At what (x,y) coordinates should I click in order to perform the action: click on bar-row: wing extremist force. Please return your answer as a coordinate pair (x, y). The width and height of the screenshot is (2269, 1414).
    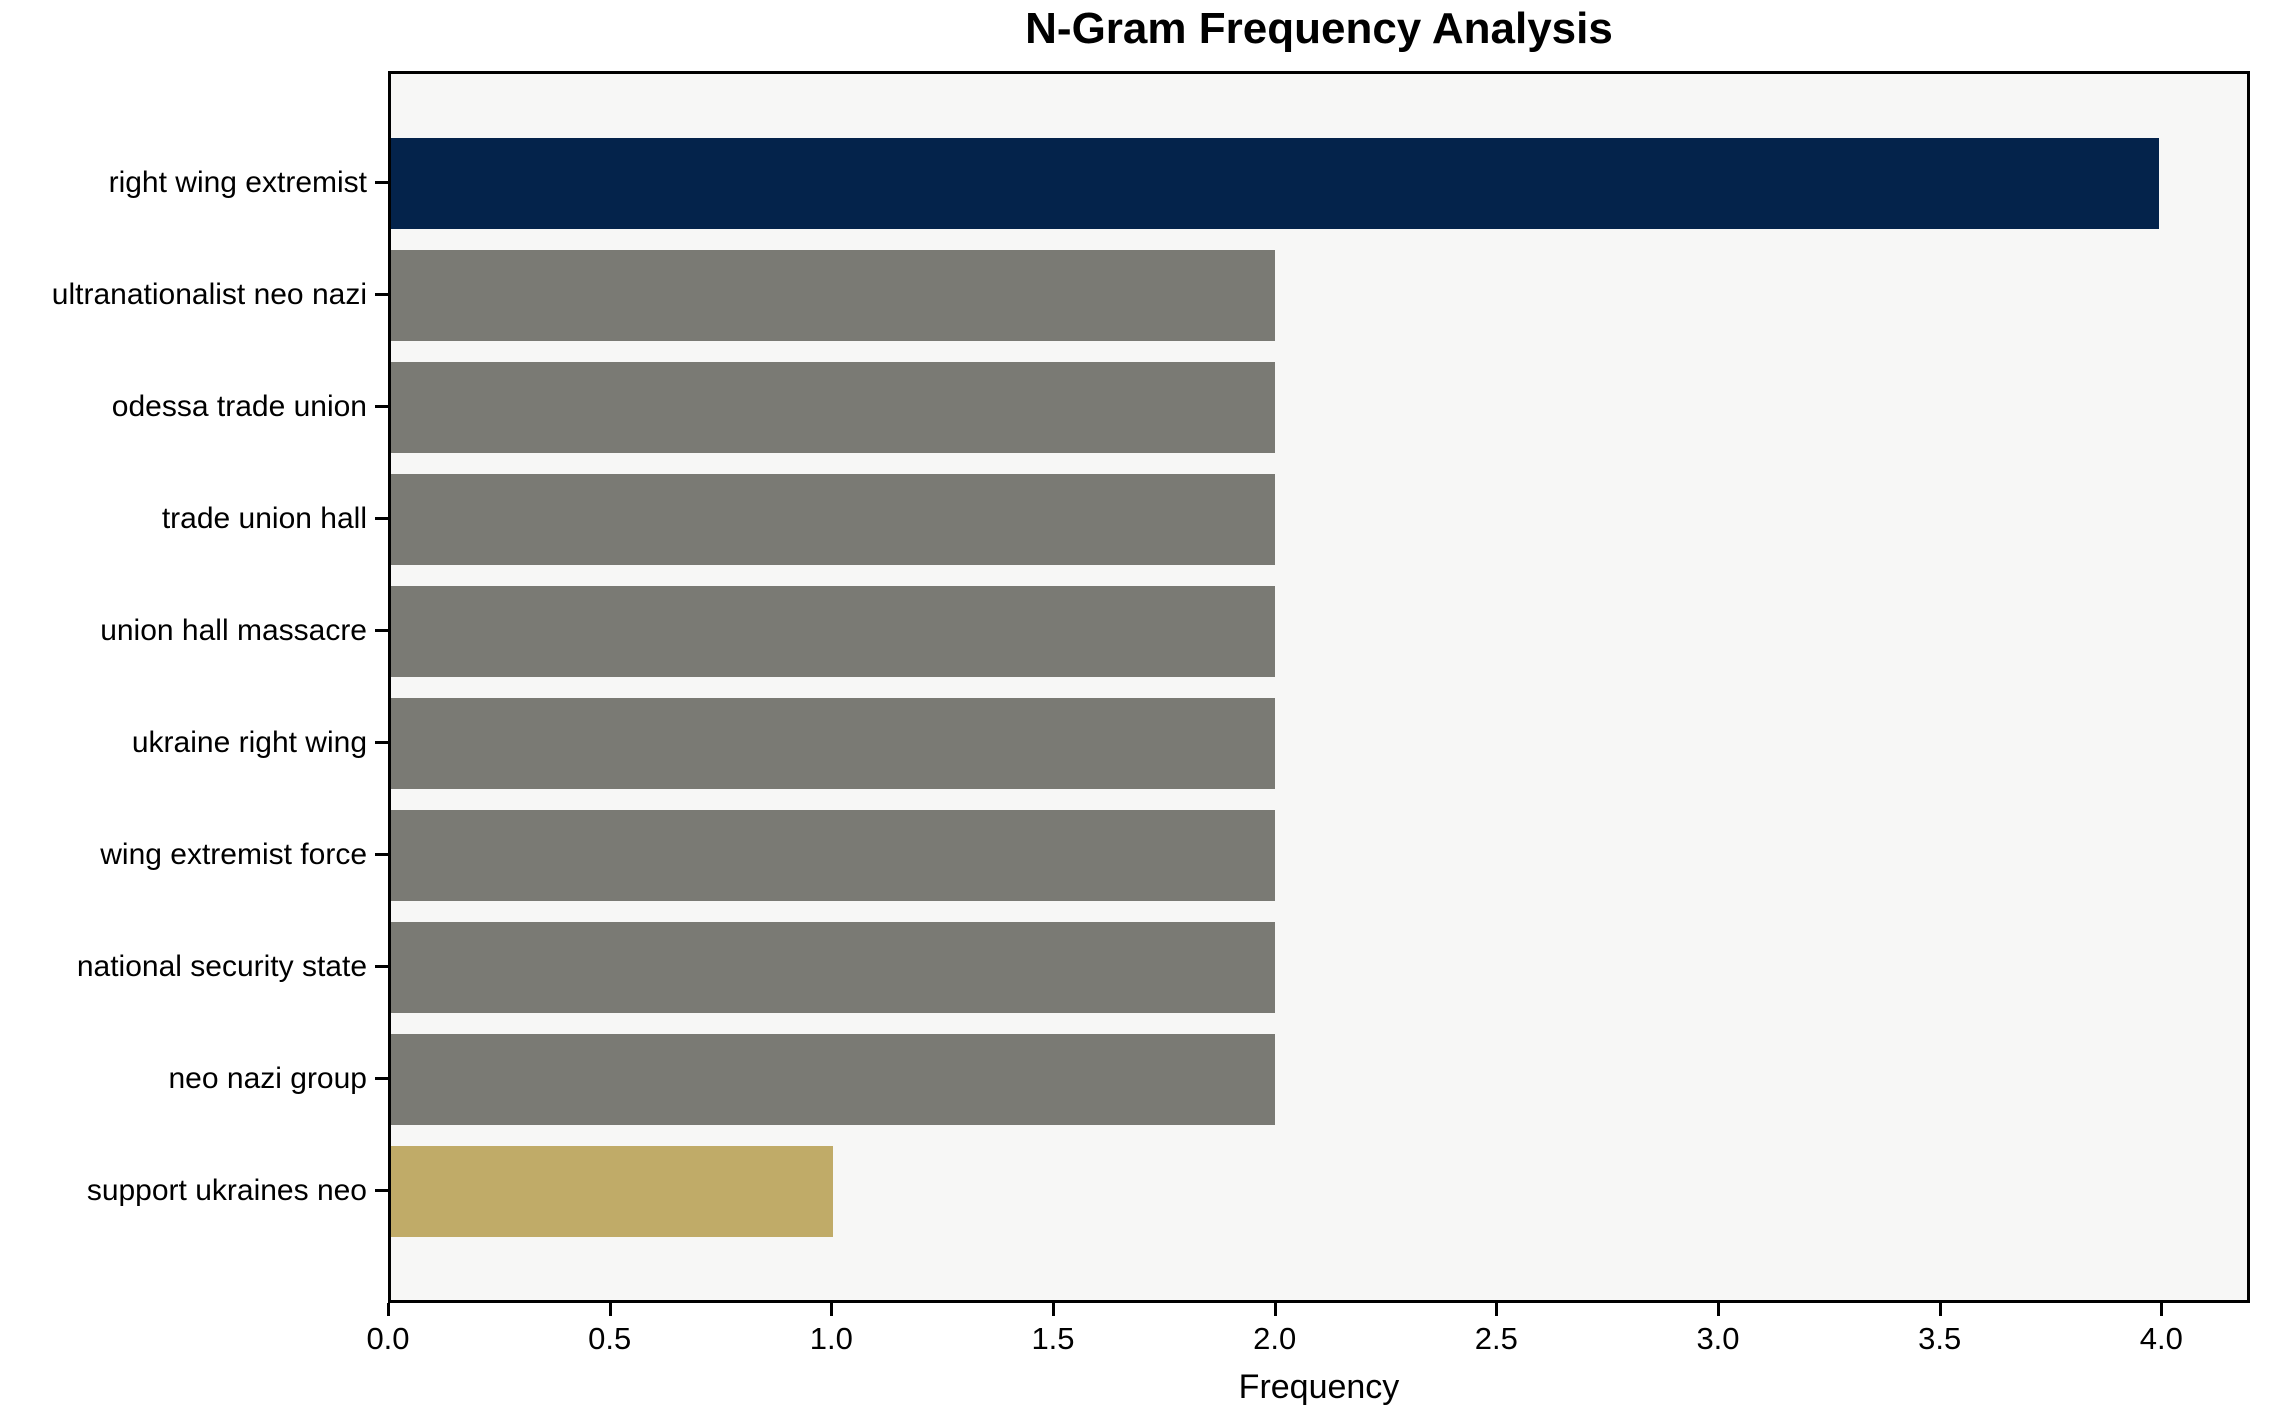
    Looking at the image, I should click on (1173, 855).